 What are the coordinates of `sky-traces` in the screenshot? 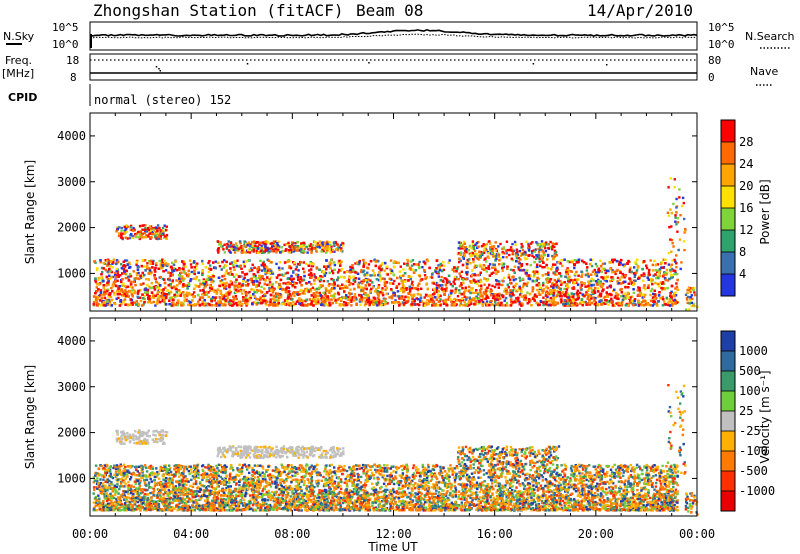 It's located at (393, 38).